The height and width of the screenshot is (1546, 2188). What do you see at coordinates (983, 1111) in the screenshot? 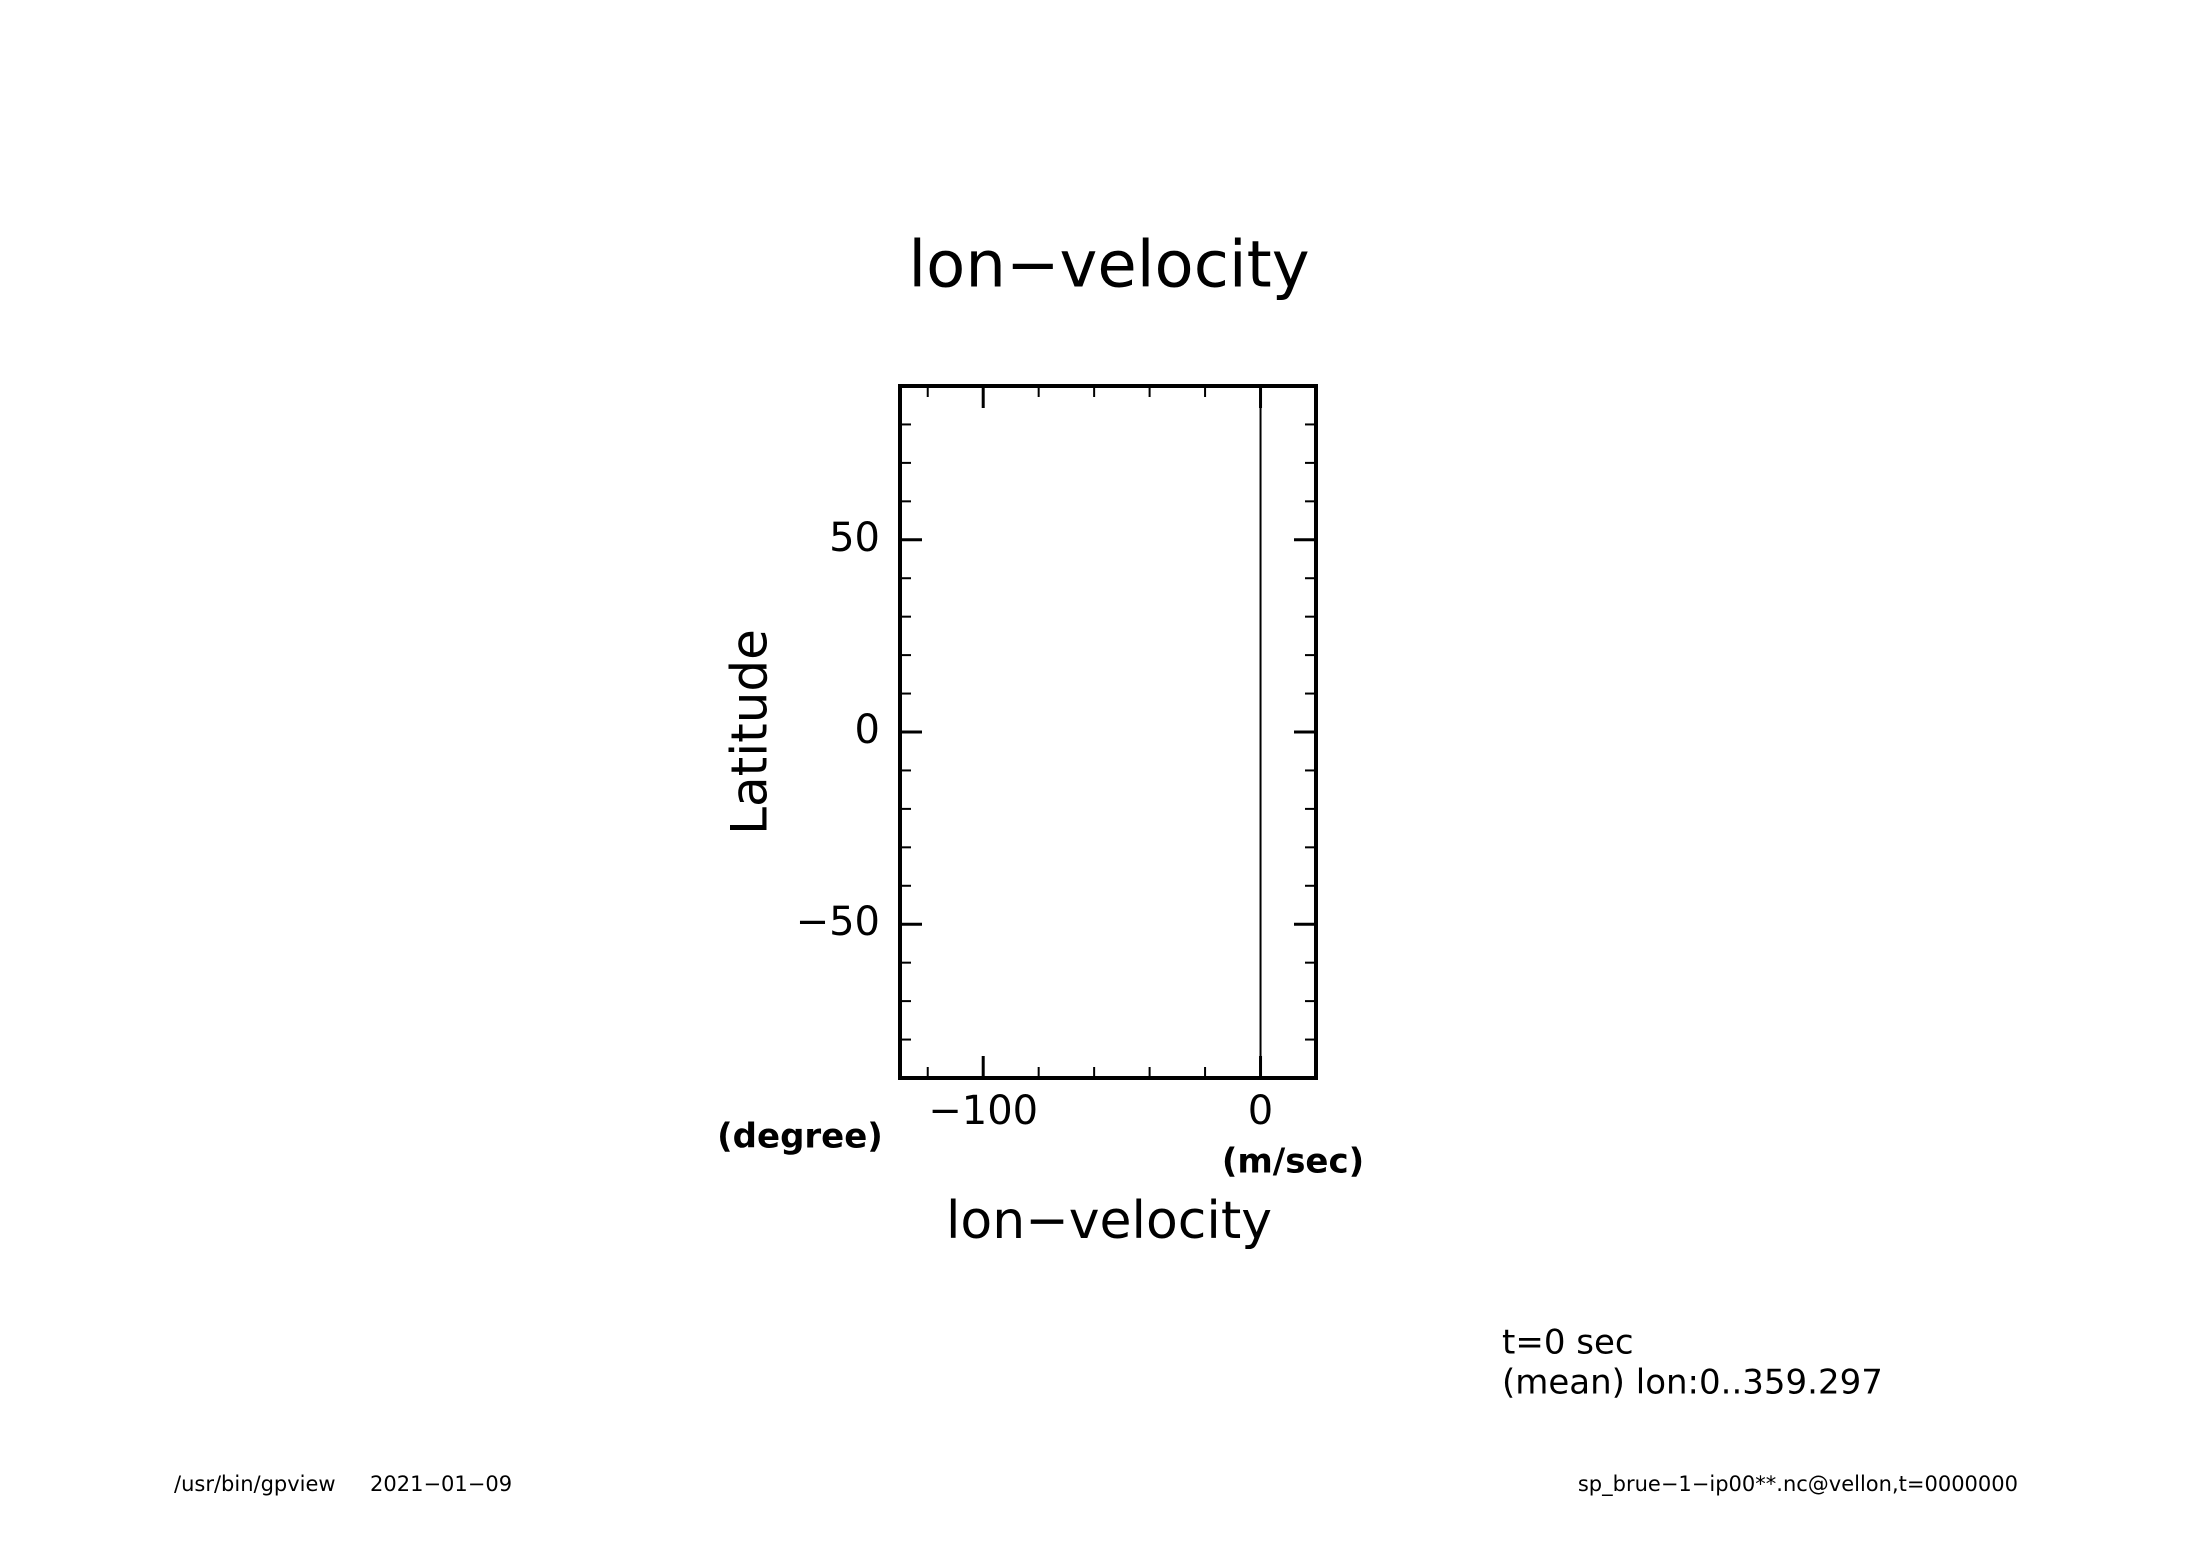
I see `x-tick-label: −100` at bounding box center [983, 1111].